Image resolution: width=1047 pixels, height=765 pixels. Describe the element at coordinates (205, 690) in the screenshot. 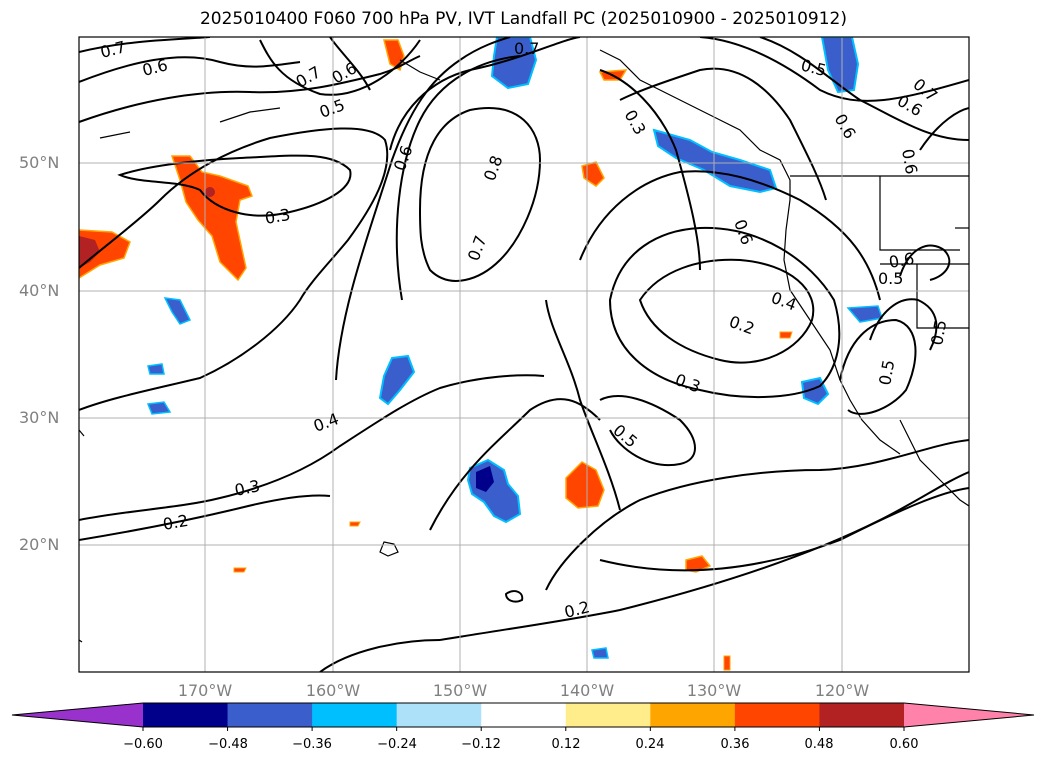

I see `lon-label-170w: 170°W` at that location.